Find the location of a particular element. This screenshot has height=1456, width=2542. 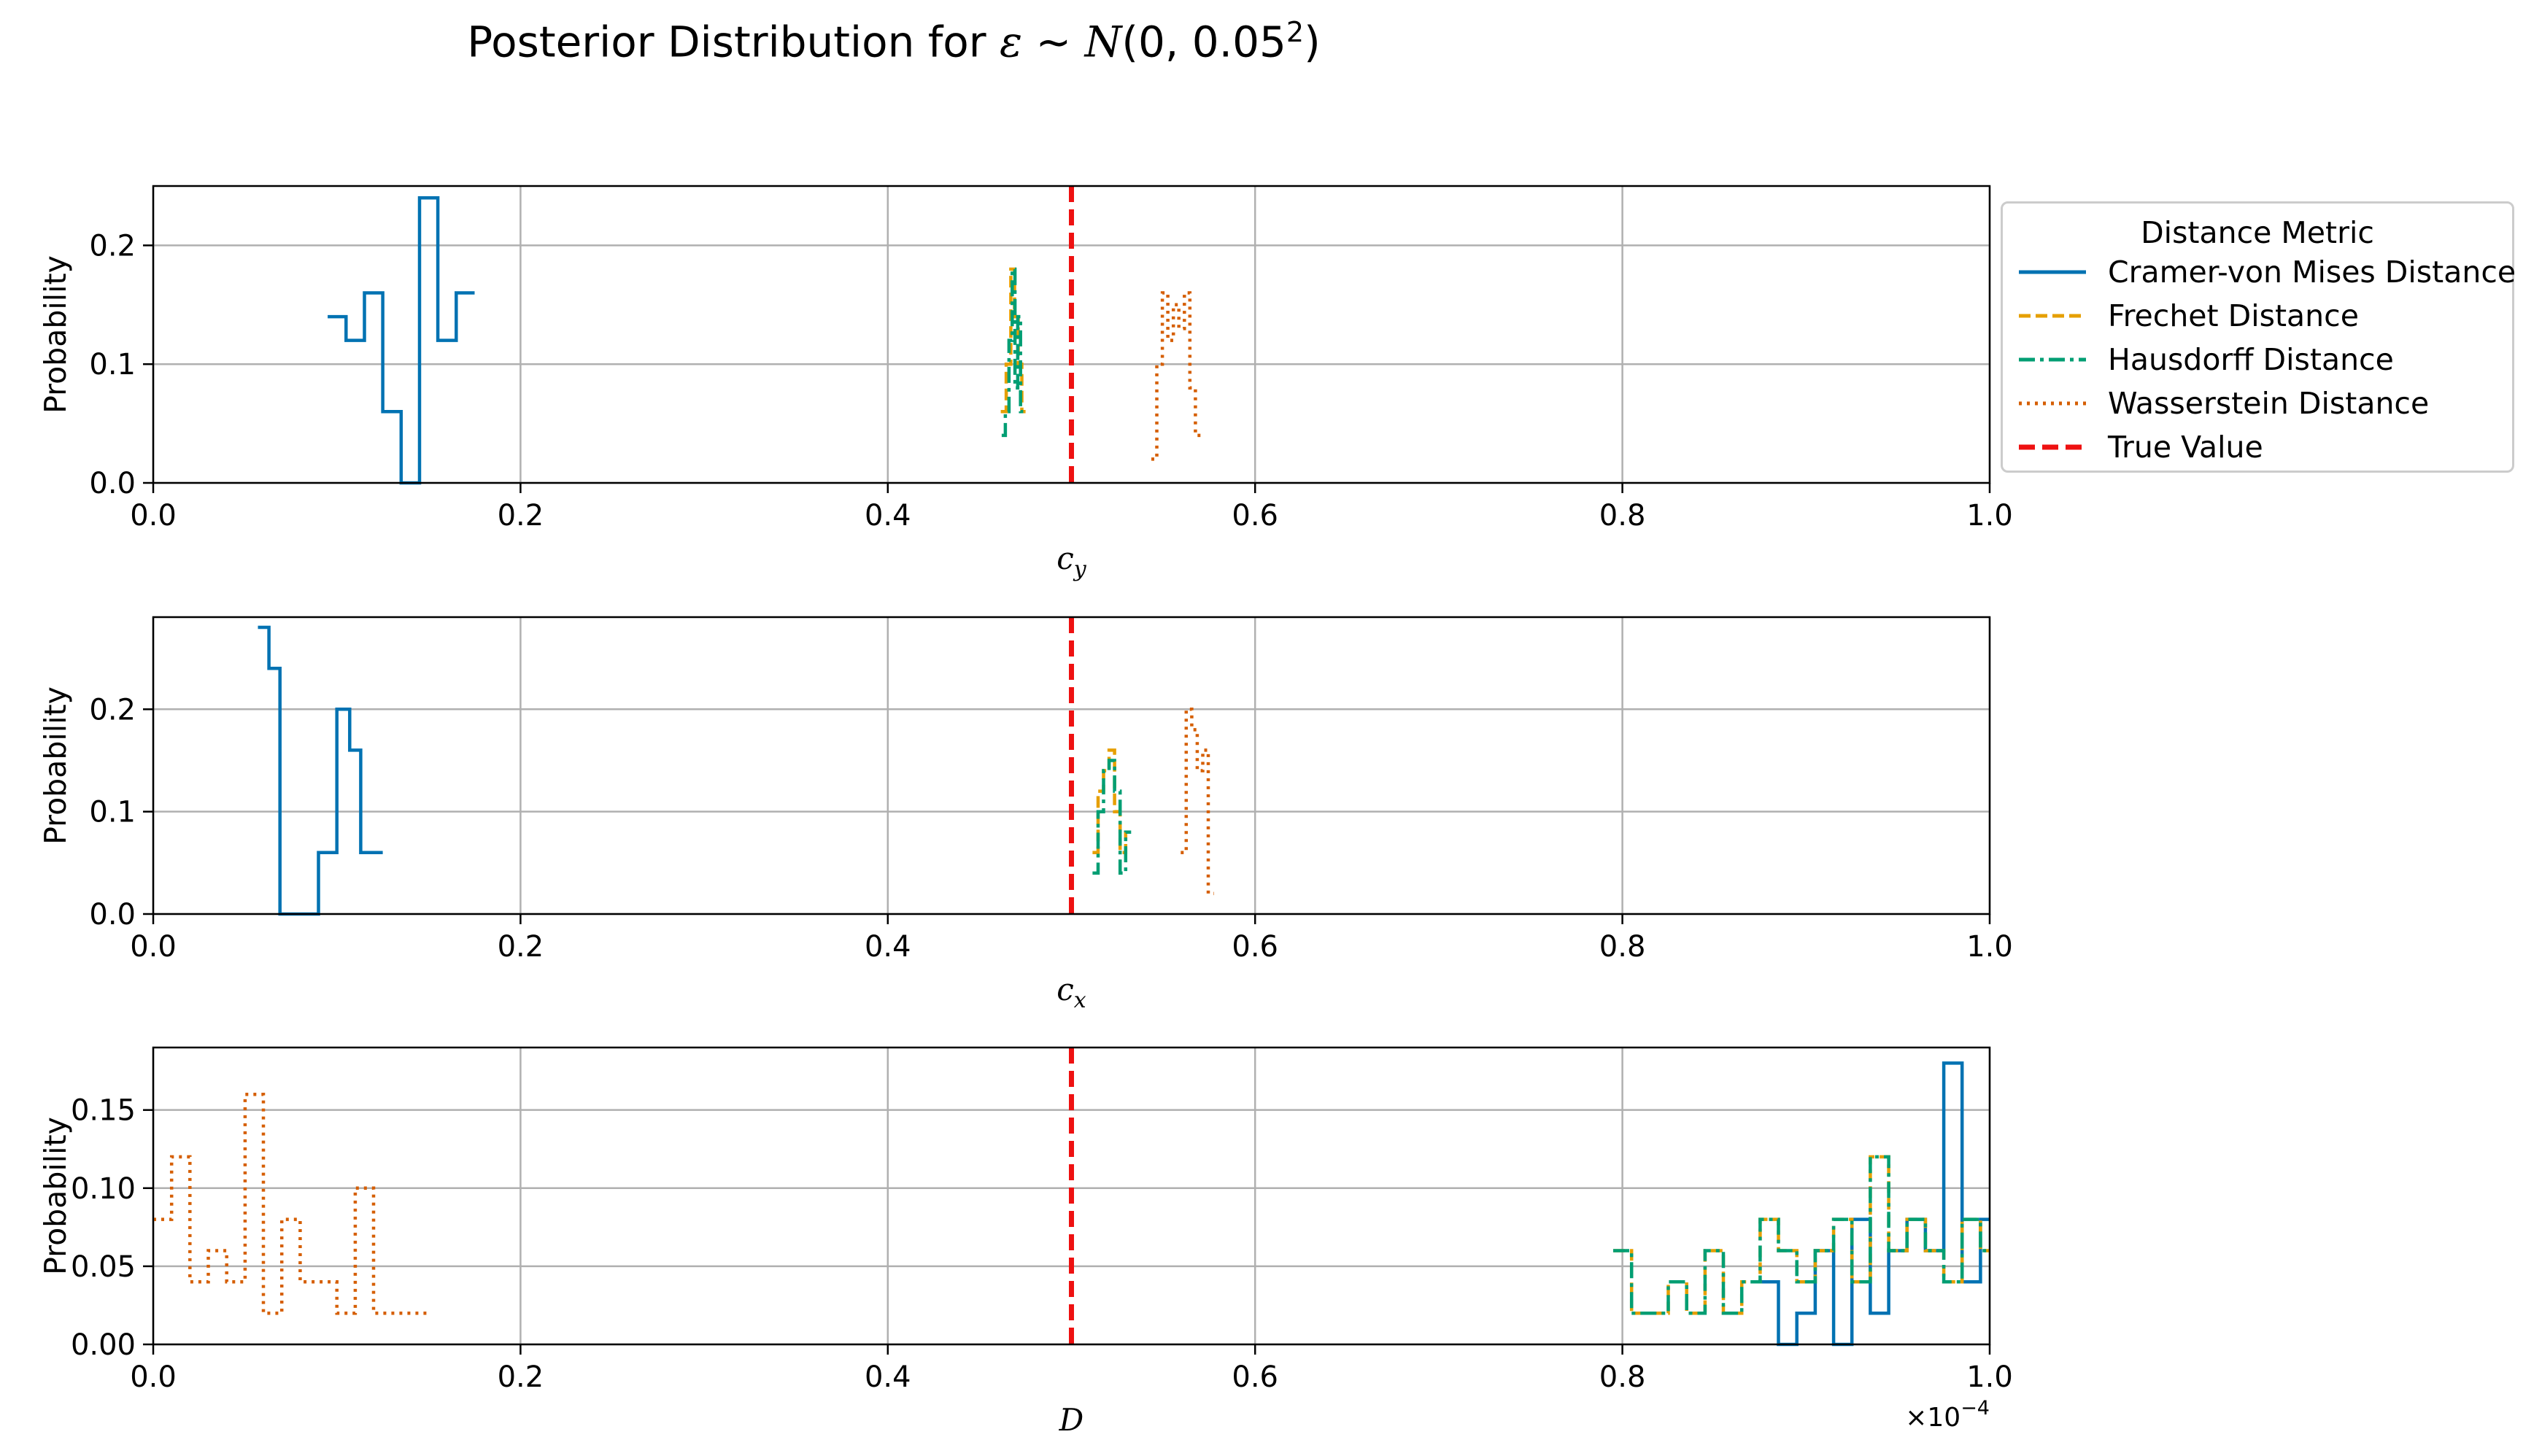

legend-label-frechet: Frechet Distance is located at coordinates (2233, 315).